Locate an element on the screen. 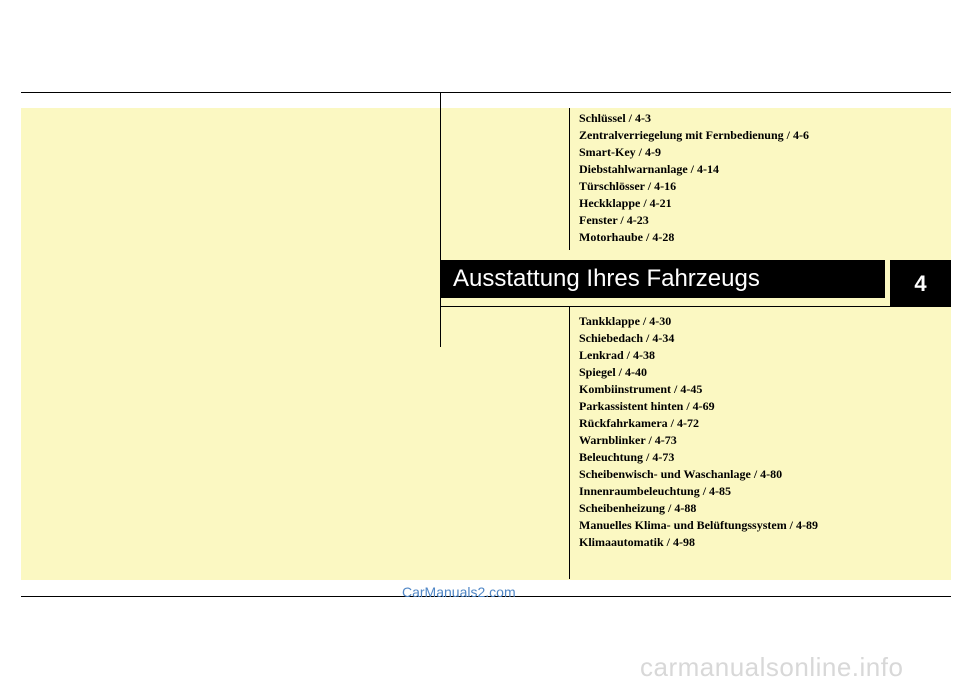 The image size is (960, 689). mid-rule is located at coordinates (696, 306).